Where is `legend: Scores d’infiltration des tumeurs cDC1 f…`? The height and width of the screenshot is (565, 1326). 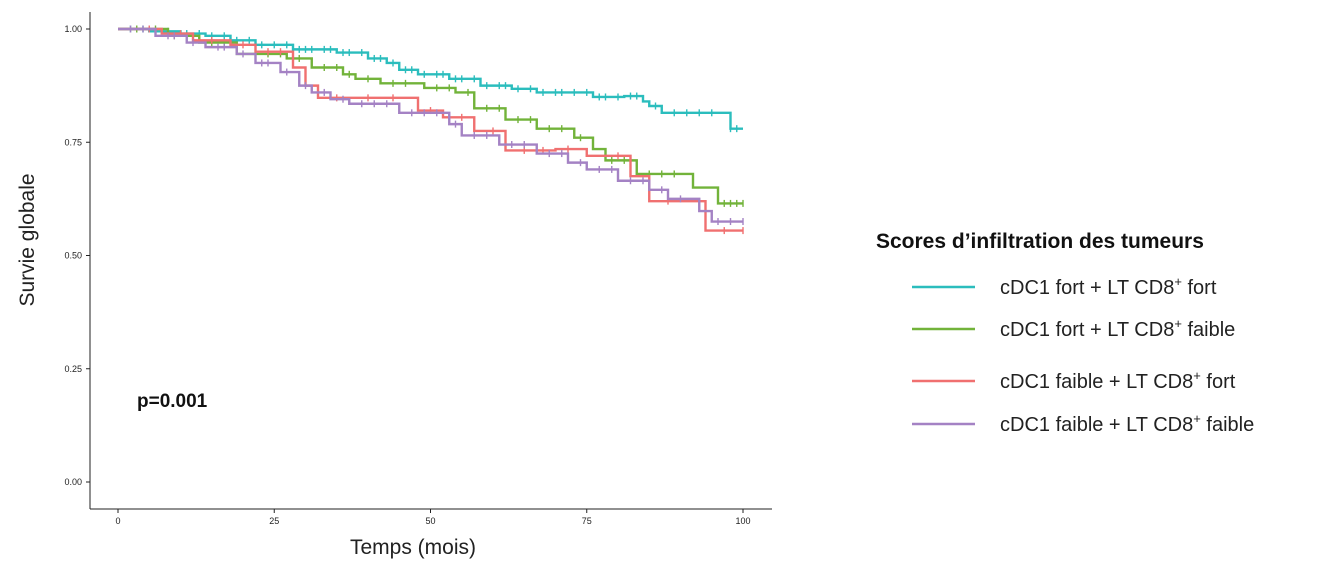 legend: Scores d’infiltration des tumeurs cDC1 f… is located at coordinates (1065, 333).